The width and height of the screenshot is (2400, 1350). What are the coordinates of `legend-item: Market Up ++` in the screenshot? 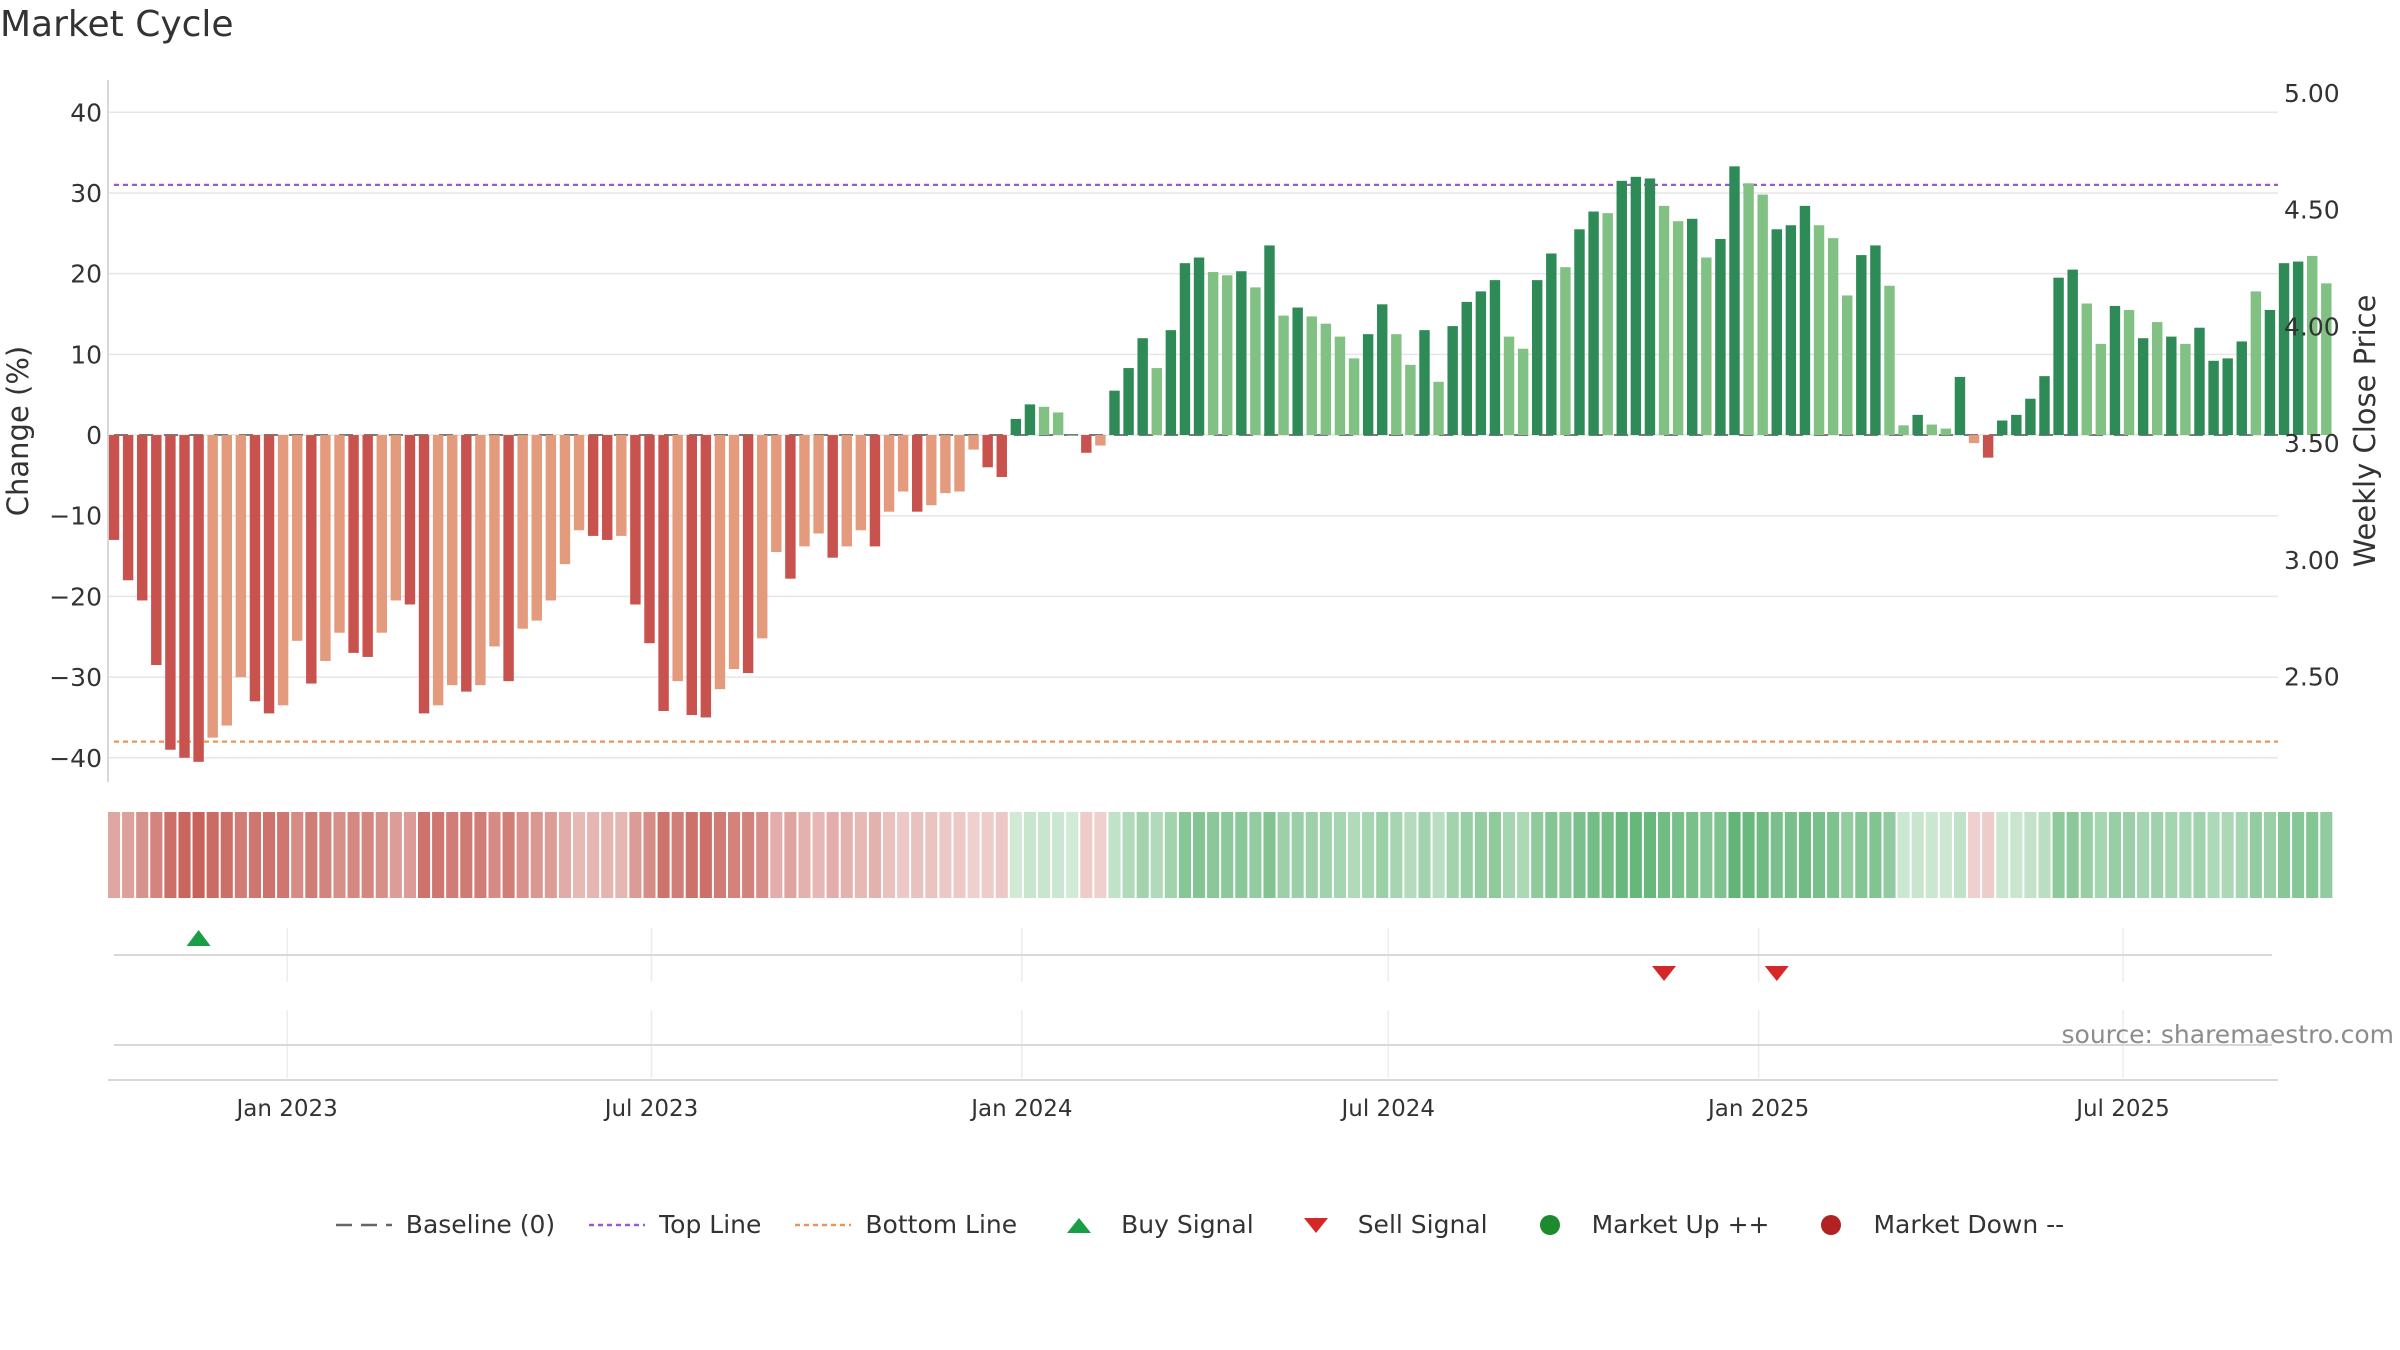 It's located at (1646, 1224).